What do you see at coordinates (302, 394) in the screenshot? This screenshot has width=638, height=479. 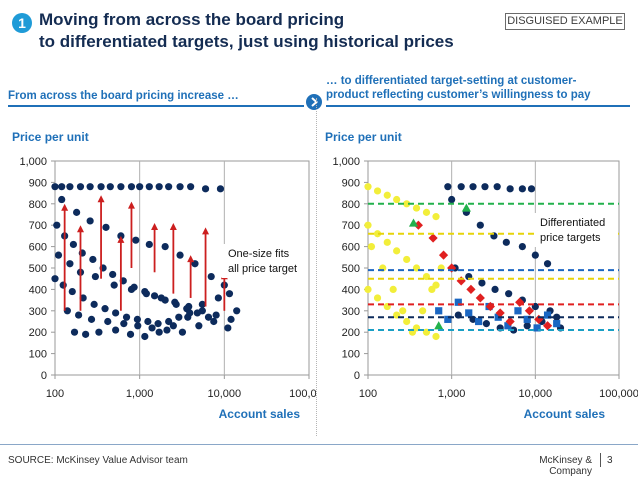 I see `x-tick-label: 100,000` at bounding box center [302, 394].